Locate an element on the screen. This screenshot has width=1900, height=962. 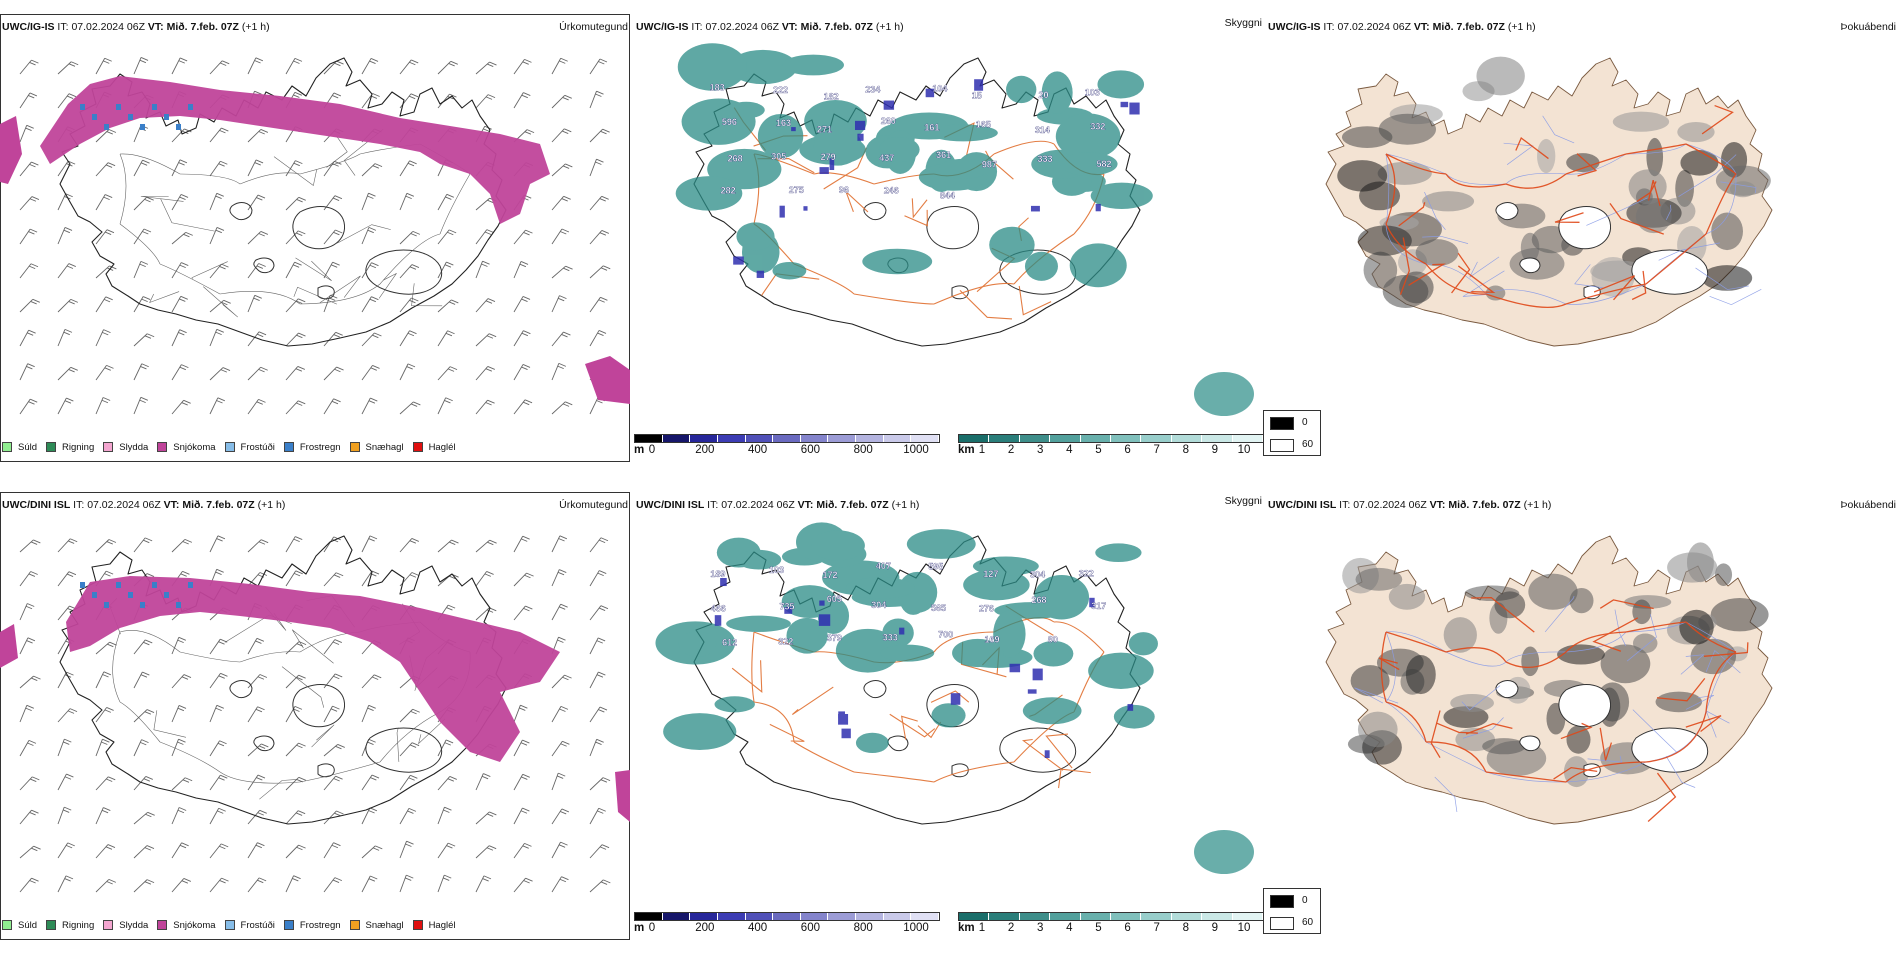
ceiling-label: 279 is located at coordinates (828, 157).